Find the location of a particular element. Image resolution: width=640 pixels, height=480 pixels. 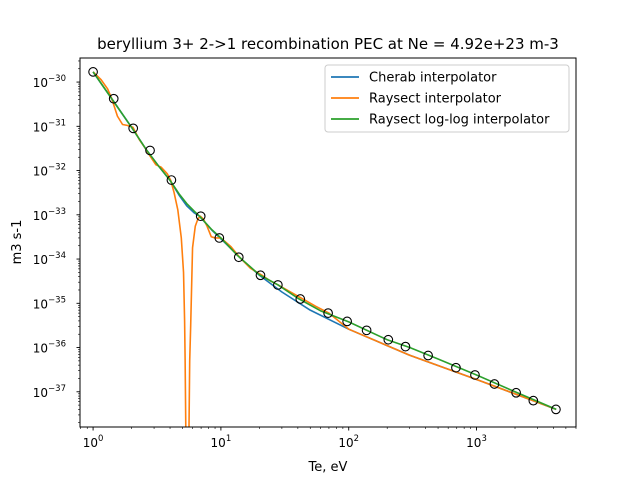

y-axis-label: m3 s-1 is located at coordinates (17, 242).